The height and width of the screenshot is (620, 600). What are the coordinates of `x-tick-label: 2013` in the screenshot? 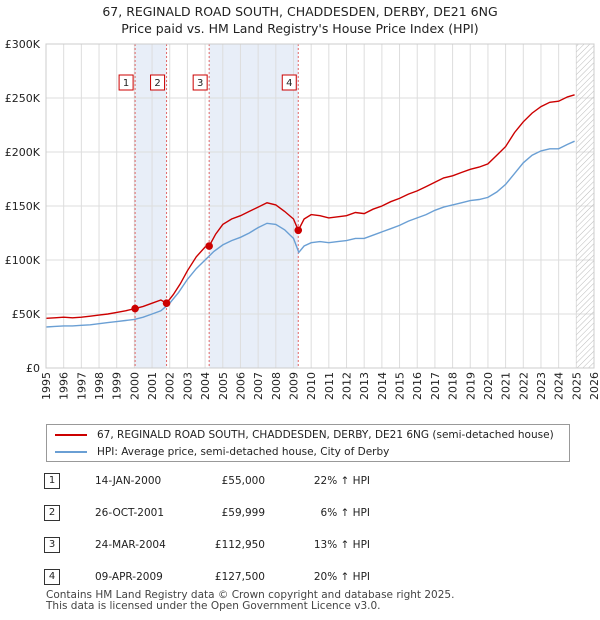 It's located at (364, 386).